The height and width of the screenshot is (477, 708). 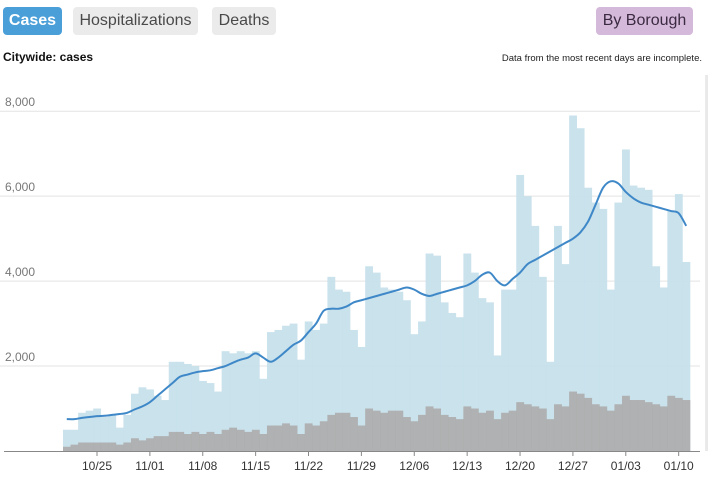 I want to click on x-tick-label: 11/01, so click(x=149, y=466).